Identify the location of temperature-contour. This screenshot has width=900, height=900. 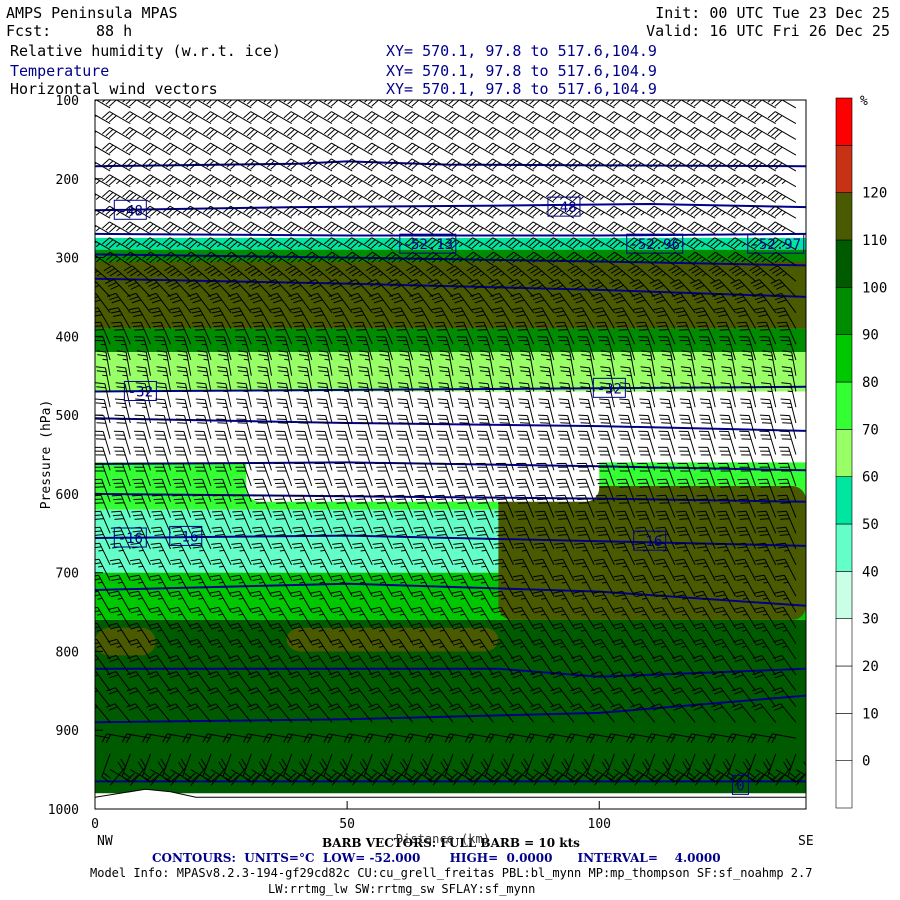
(450, 164).